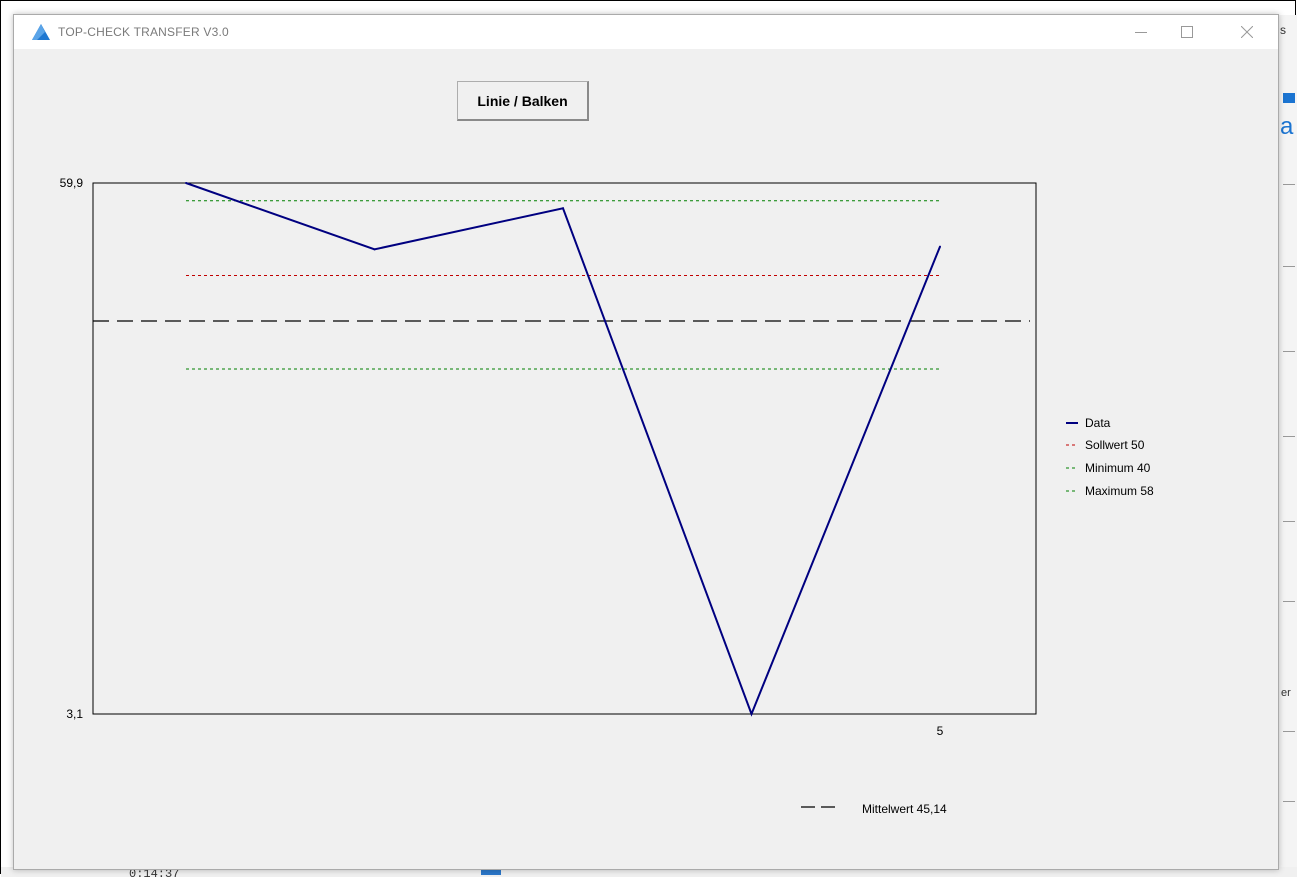  I want to click on background-window-text: a, so click(1287, 126).